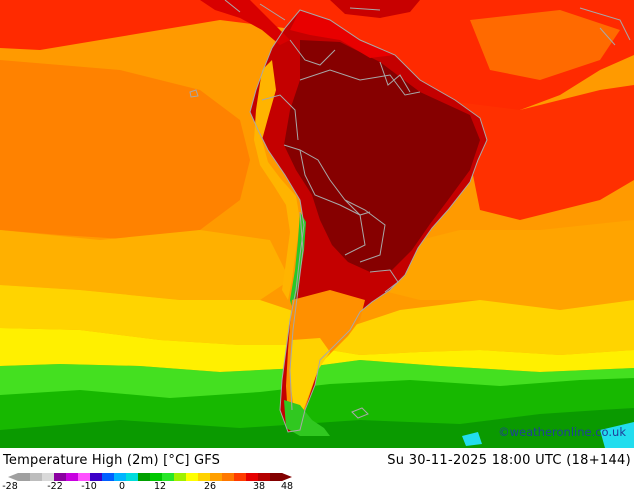  I want to click on legend-tick-label: 38, so click(259, 485).